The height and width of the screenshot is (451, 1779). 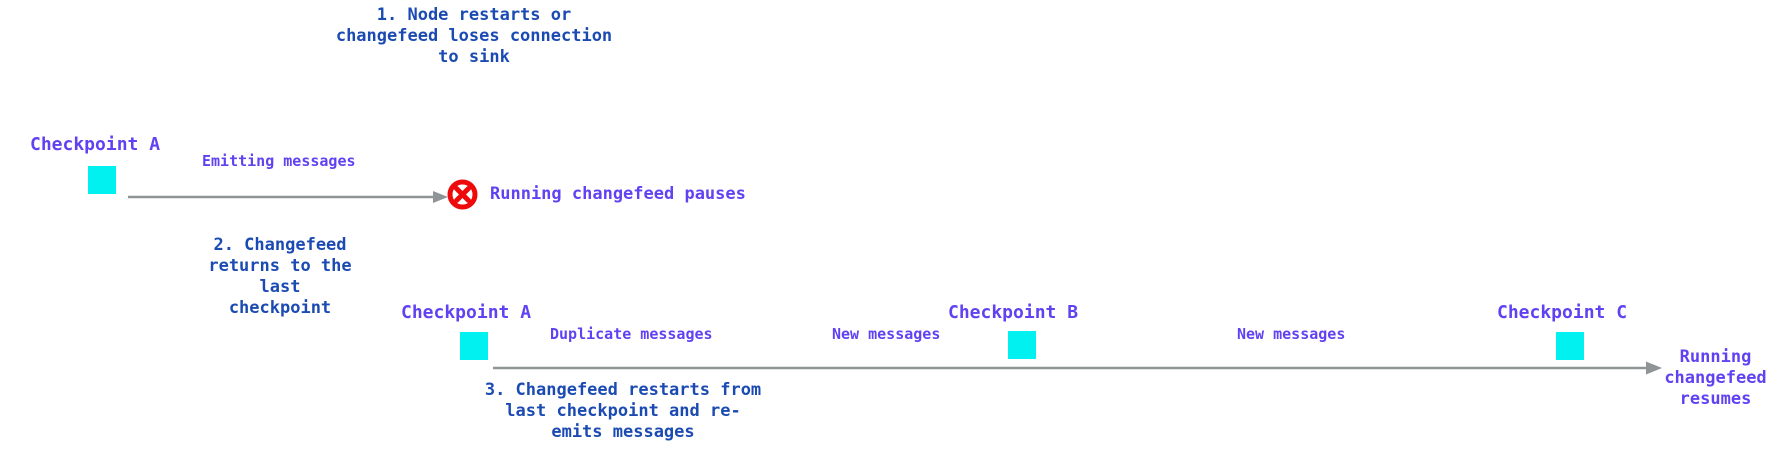 What do you see at coordinates (288, 197) in the screenshot?
I see `timeline1-arrow` at bounding box center [288, 197].